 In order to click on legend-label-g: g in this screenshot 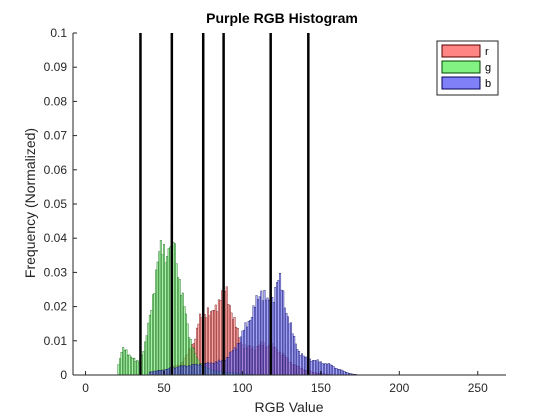, I will do `click(488, 68)`.